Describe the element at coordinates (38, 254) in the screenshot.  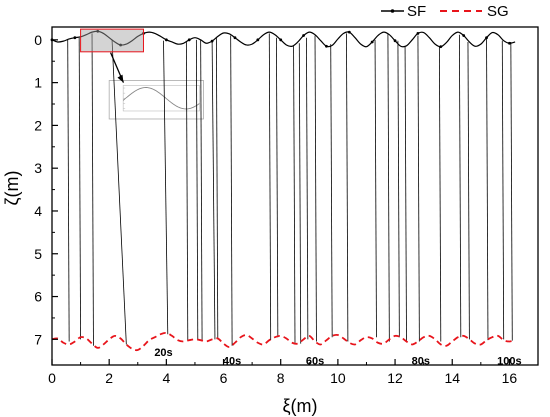
I see `y-tick-label: 5` at that location.